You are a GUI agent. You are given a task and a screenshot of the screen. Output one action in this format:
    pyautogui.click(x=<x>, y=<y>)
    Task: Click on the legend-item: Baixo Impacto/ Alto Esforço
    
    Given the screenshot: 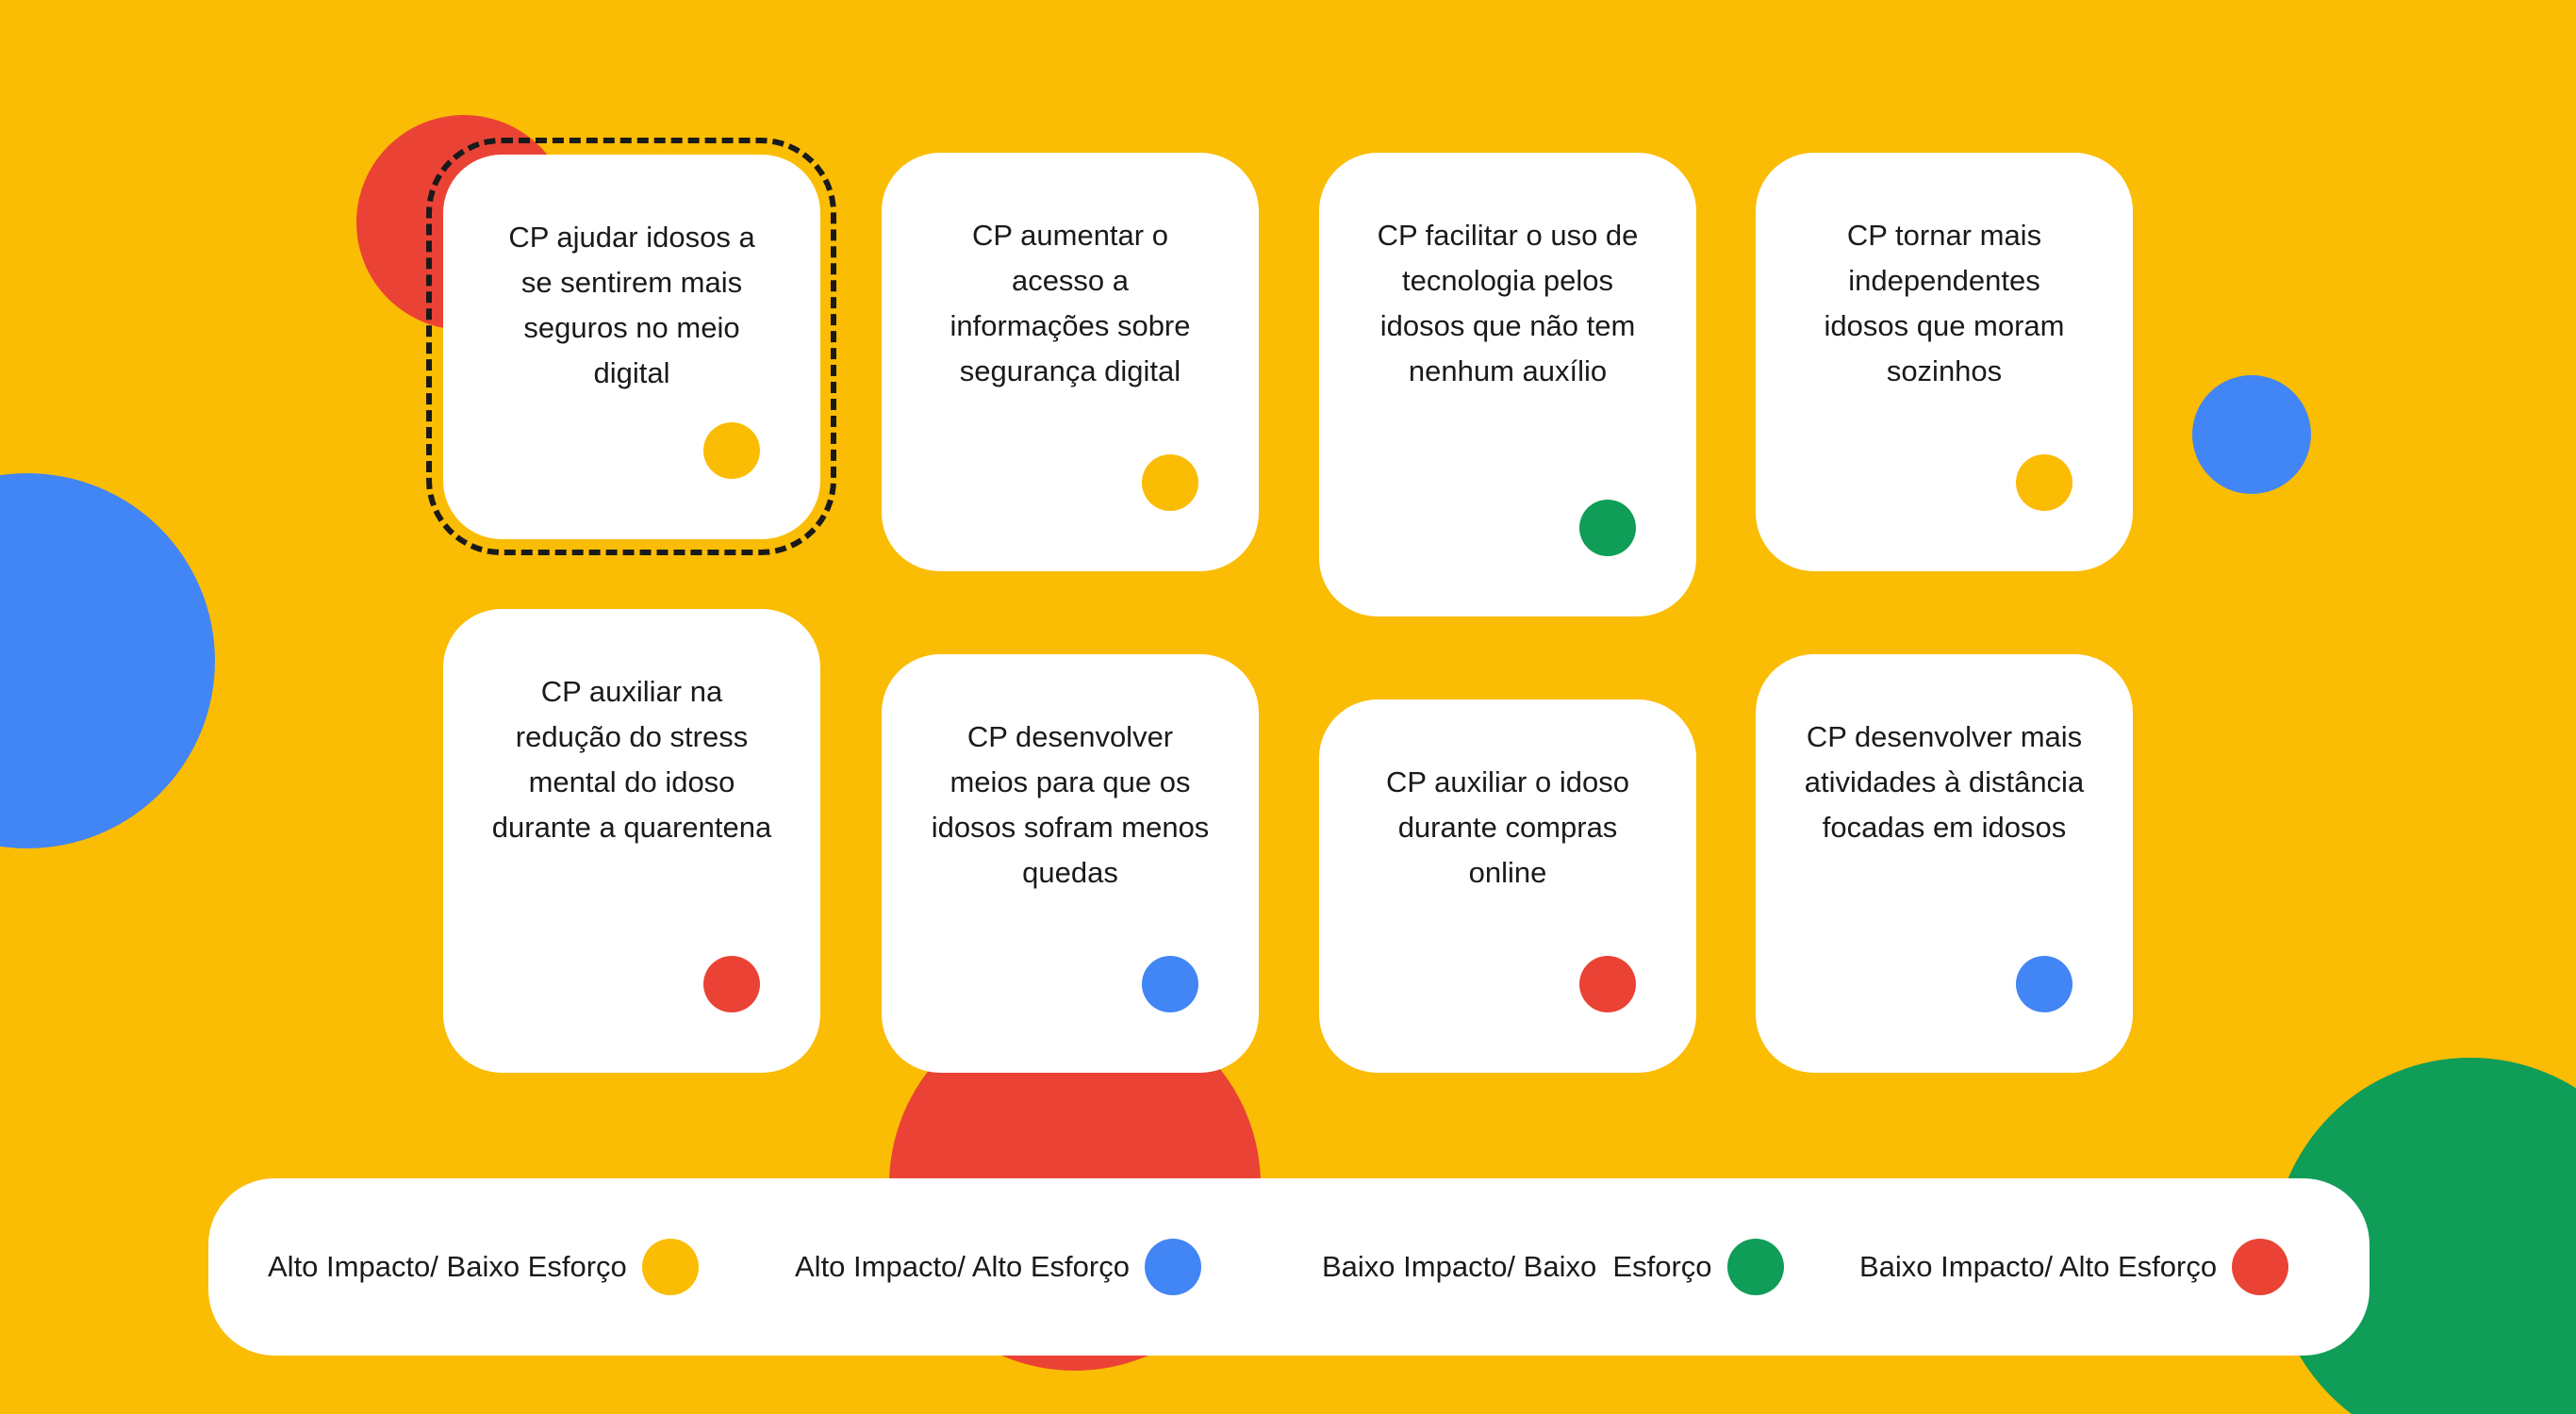 What is the action you would take?
    pyautogui.click(x=2074, y=1267)
    